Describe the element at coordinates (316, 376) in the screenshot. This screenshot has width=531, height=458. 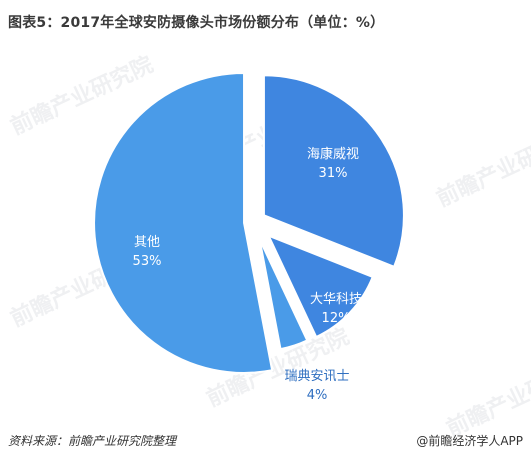
I see `slice-label: 瑞典安讯士` at that location.